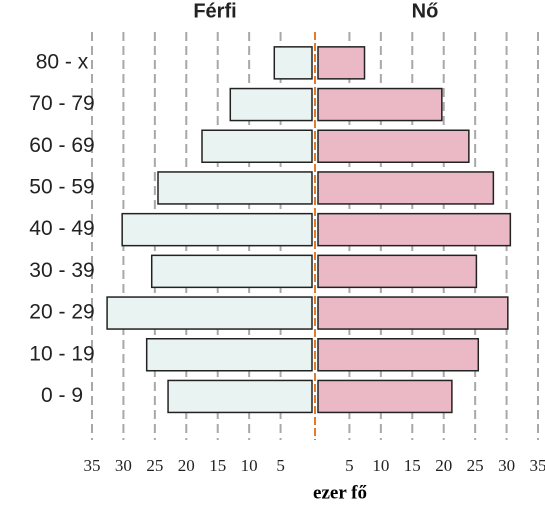 This screenshot has width=545, height=505. What do you see at coordinates (61, 312) in the screenshot?
I see `y-tick-label: 20 - 29` at bounding box center [61, 312].